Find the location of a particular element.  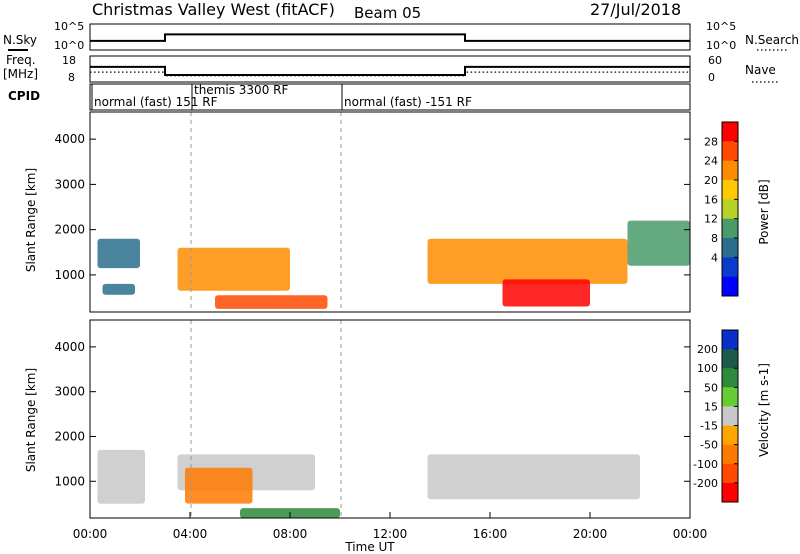

frequency-panel: Freq. [MHz] 18 8 60 0 Nave is located at coordinates (391, 68).